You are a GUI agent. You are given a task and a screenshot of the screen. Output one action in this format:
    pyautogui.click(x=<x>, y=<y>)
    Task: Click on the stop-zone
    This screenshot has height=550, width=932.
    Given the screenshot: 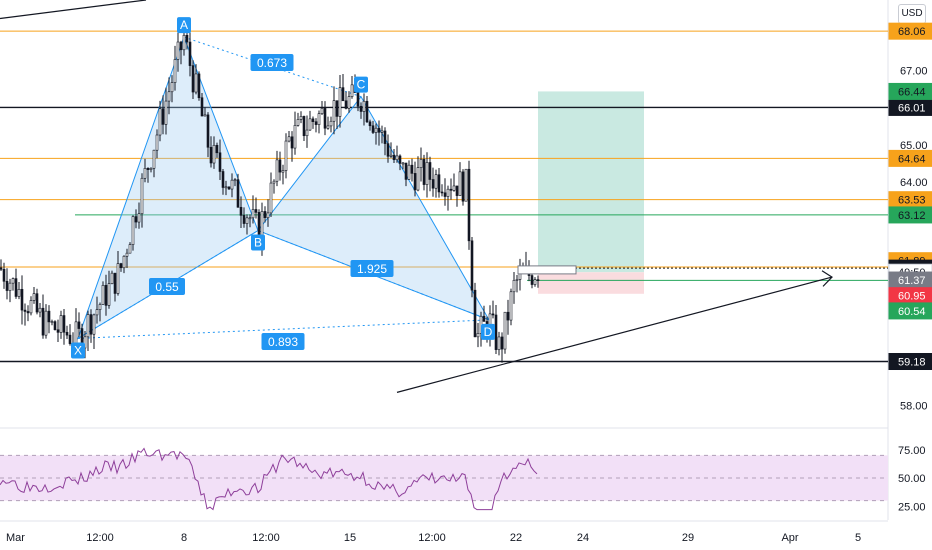 What is the action you would take?
    pyautogui.click(x=591, y=283)
    